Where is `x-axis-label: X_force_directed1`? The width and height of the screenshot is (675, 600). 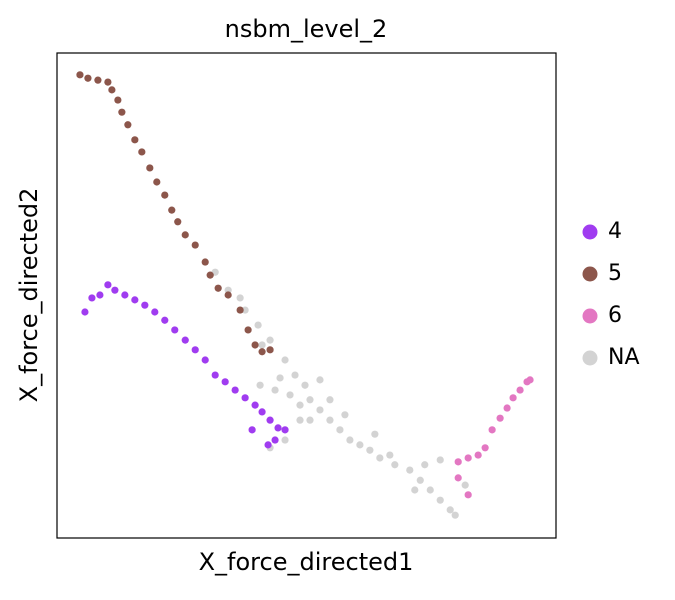 x-axis-label: X_force_directed1 is located at coordinates (306, 562).